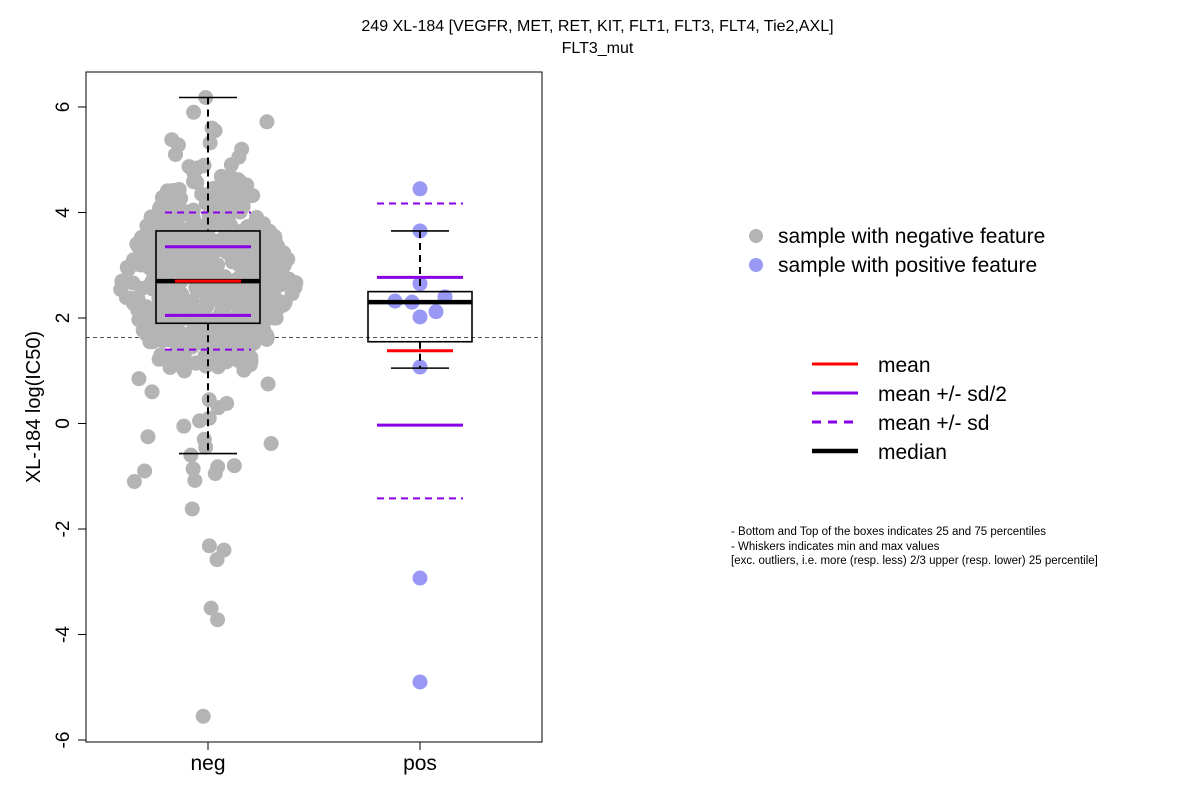 Image resolution: width=1200 pixels, height=800 pixels. I want to click on line-legend: mean mean +/- sd/2 mean +/- sd median, so click(909, 409).